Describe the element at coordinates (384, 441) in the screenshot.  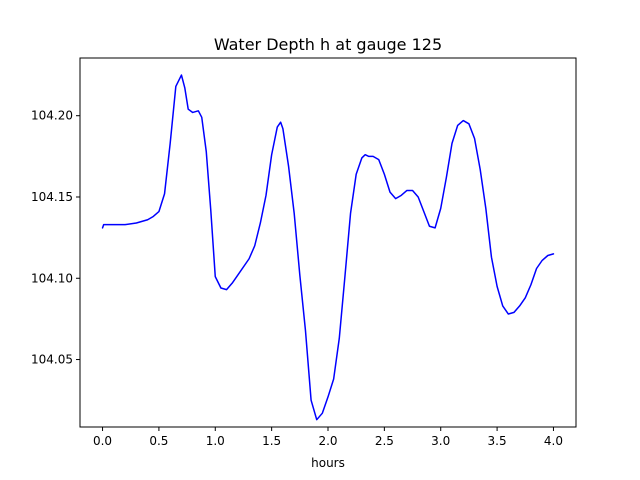
I see `x-tick-label: 2.5` at that location.